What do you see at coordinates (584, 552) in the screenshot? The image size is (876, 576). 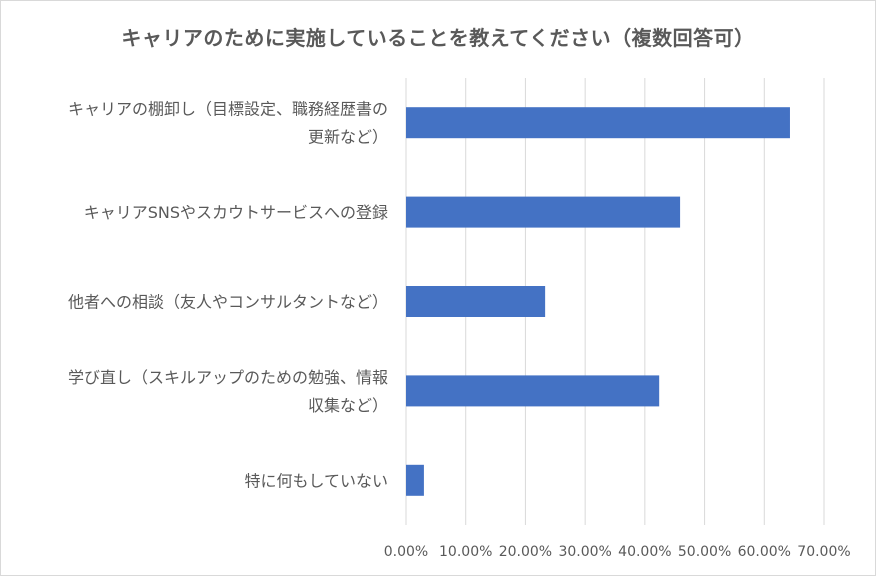 I see `x-tick-label: 30.00%` at bounding box center [584, 552].